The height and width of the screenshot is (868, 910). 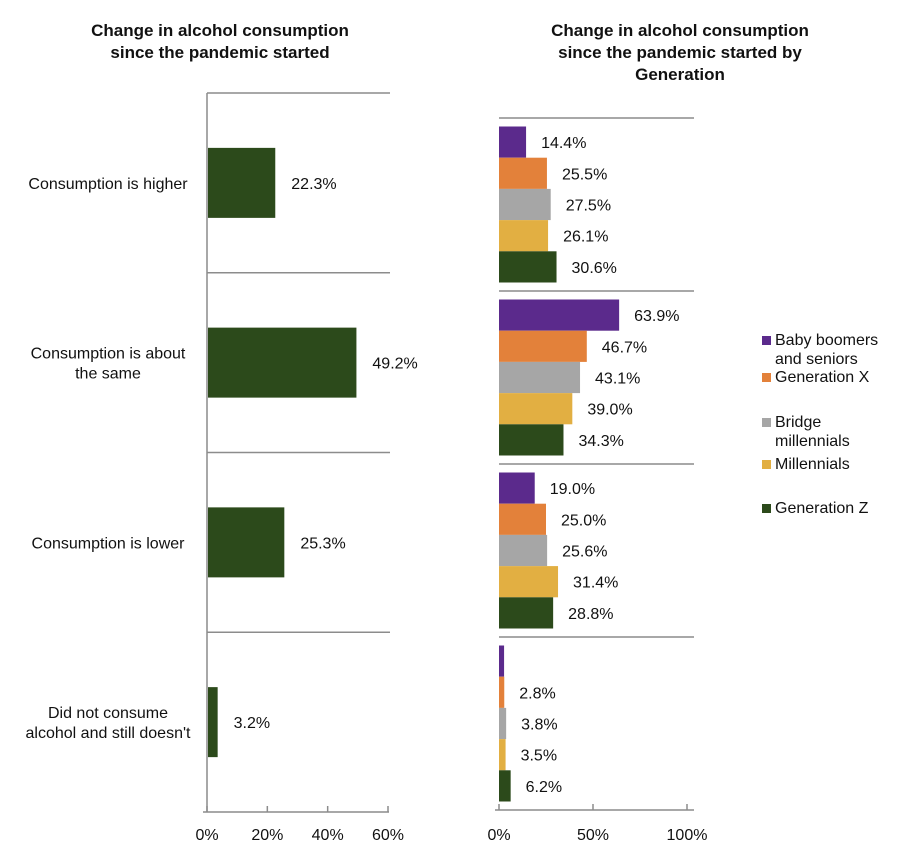 What do you see at coordinates (600, 441) in the screenshot?
I see `right-data-label: 34.3%` at bounding box center [600, 441].